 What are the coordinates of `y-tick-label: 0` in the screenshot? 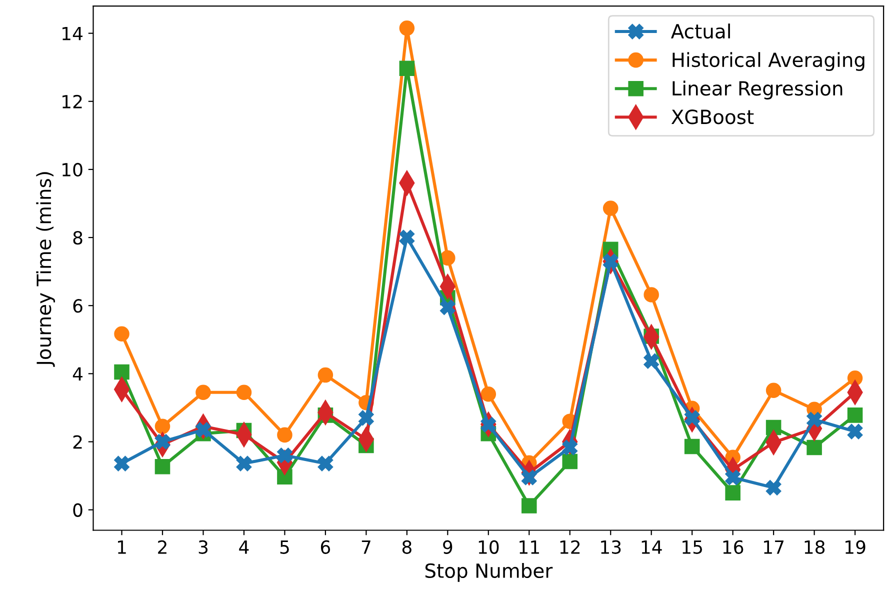 It's located at (77, 510).